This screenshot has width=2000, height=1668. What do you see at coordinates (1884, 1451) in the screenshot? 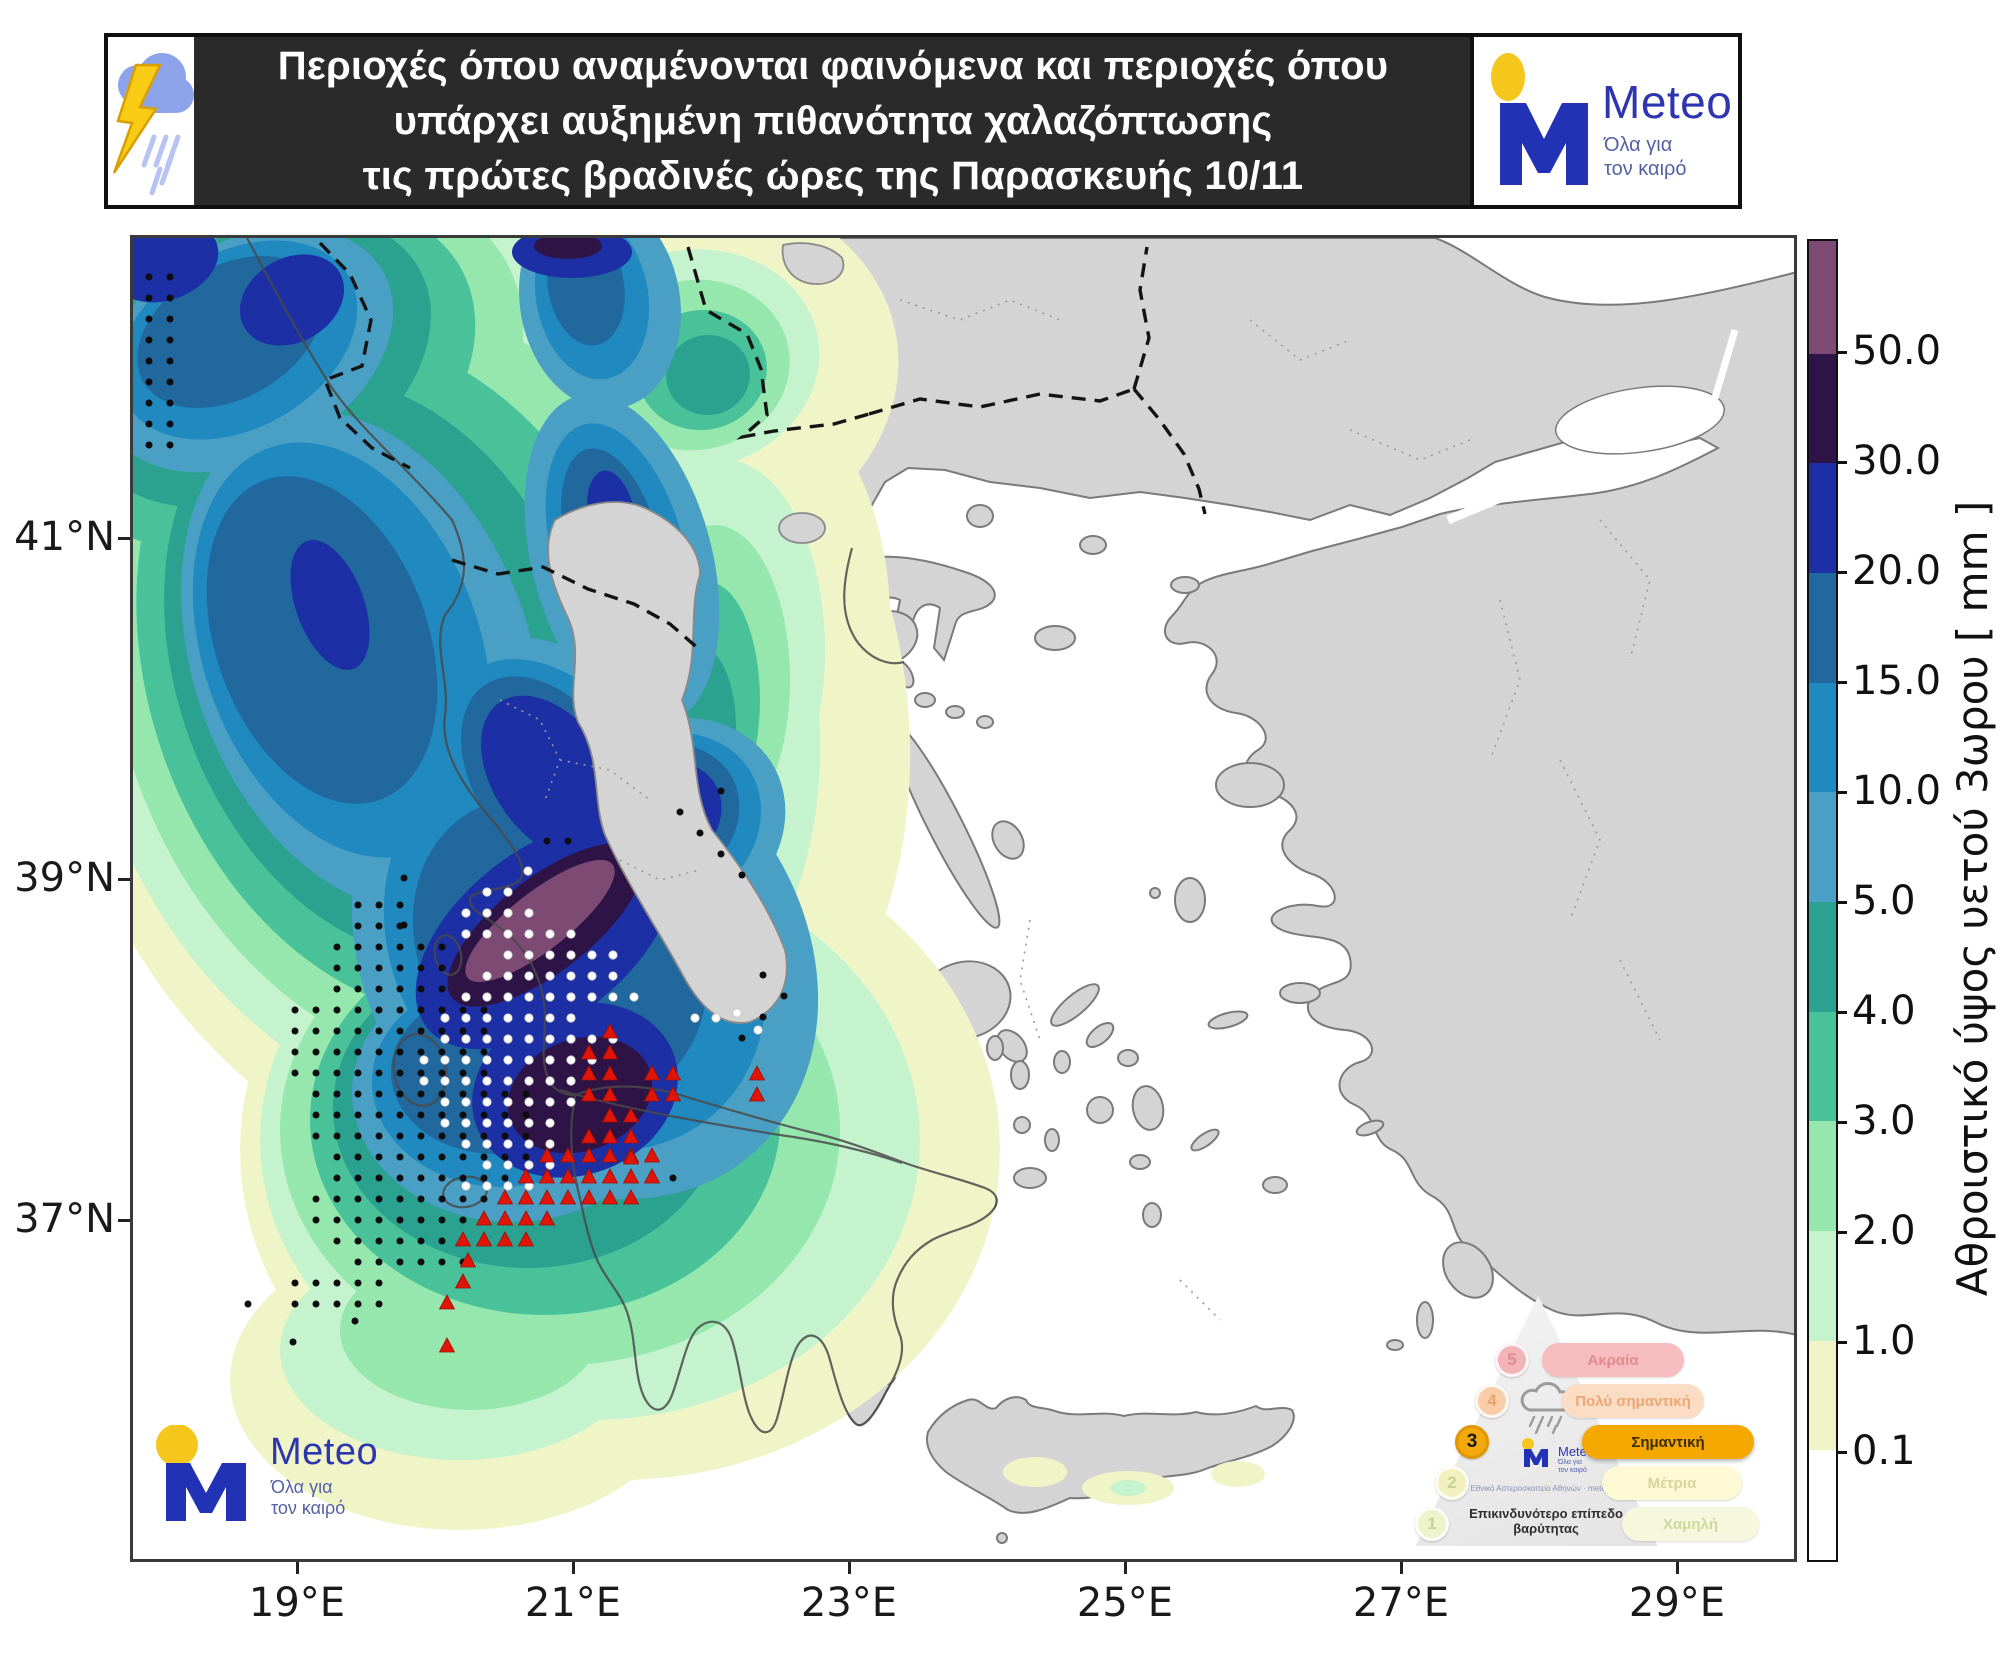
I see `colorbar-tick-label: 0.1` at bounding box center [1884, 1451].